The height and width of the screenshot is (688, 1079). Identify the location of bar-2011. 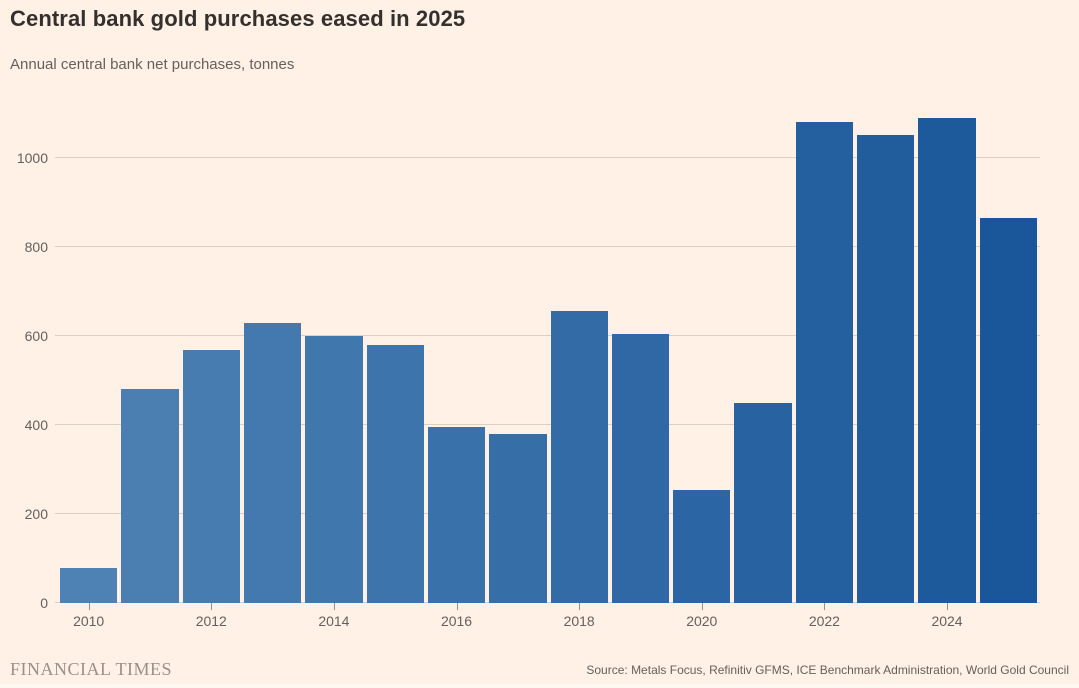
(150, 495).